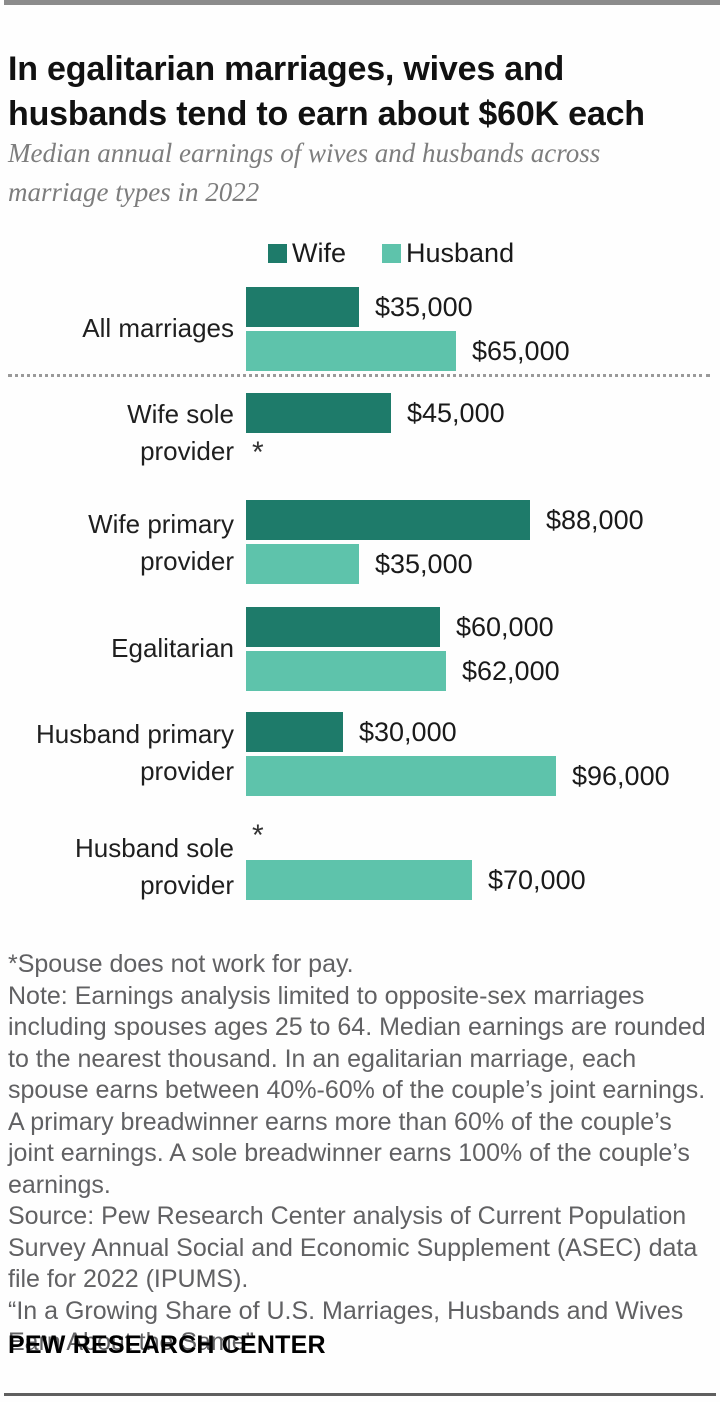 Image resolution: width=720 pixels, height=1402 pixels. I want to click on value-label: $65,000, so click(521, 350).